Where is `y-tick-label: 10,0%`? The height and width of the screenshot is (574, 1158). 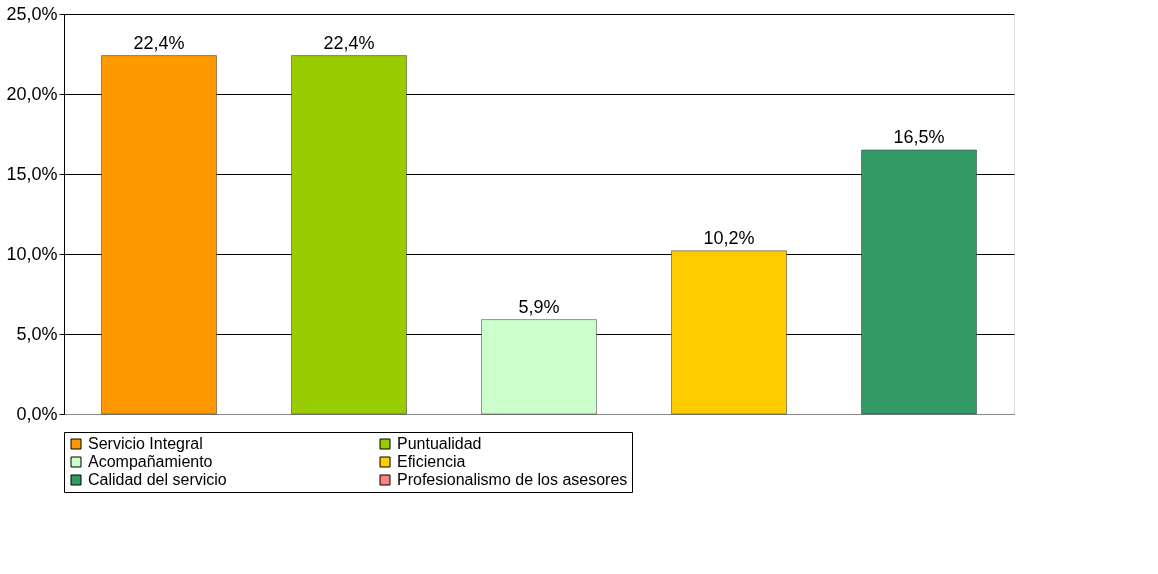
y-tick-label: 10,0% is located at coordinates (32, 253).